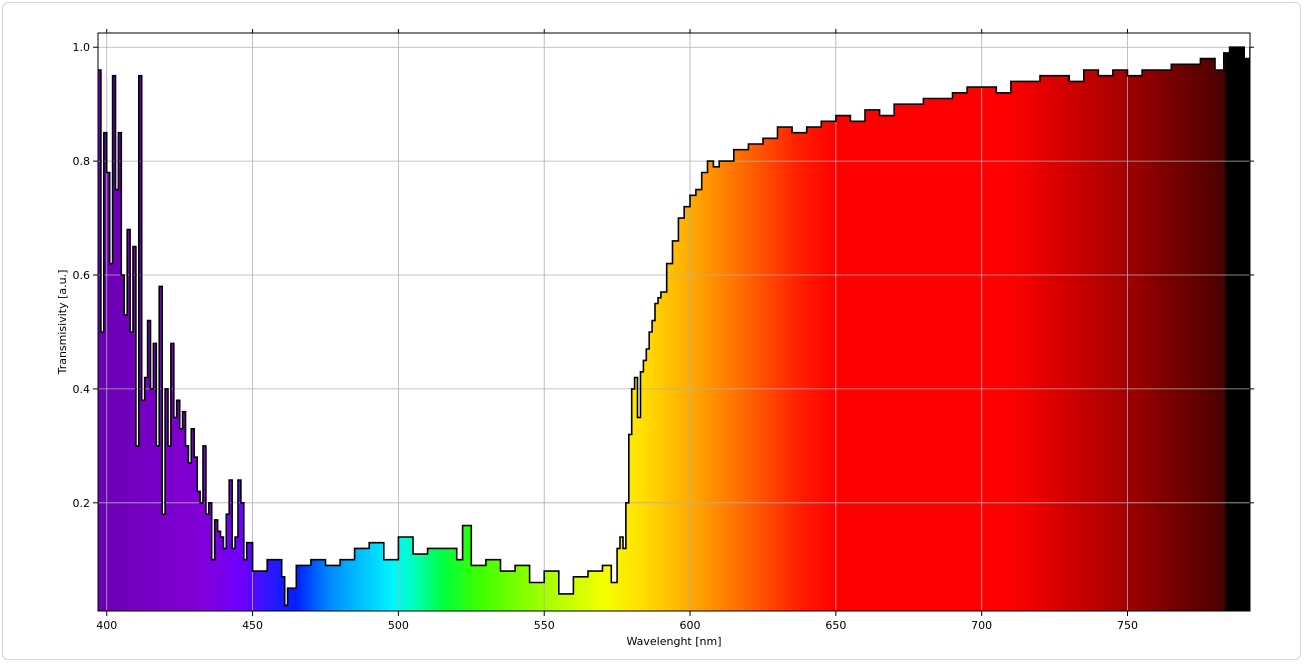 This screenshot has width=1305, height=664. Describe the element at coordinates (981, 625) in the screenshot. I see `x-tick-label: 700` at that location.